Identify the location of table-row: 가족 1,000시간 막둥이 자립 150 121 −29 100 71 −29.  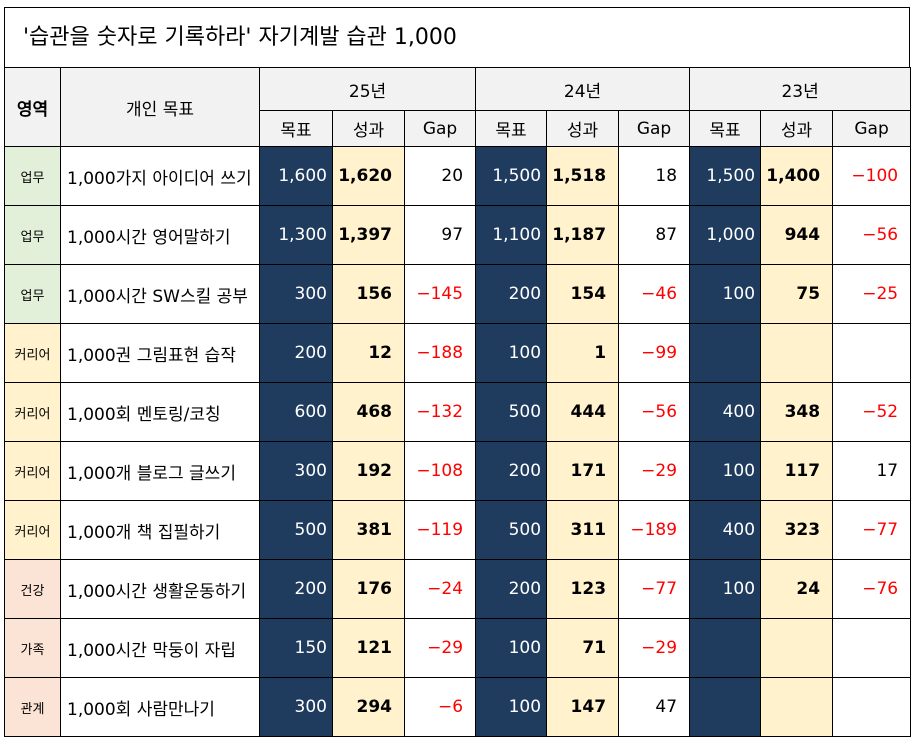
(458, 648).